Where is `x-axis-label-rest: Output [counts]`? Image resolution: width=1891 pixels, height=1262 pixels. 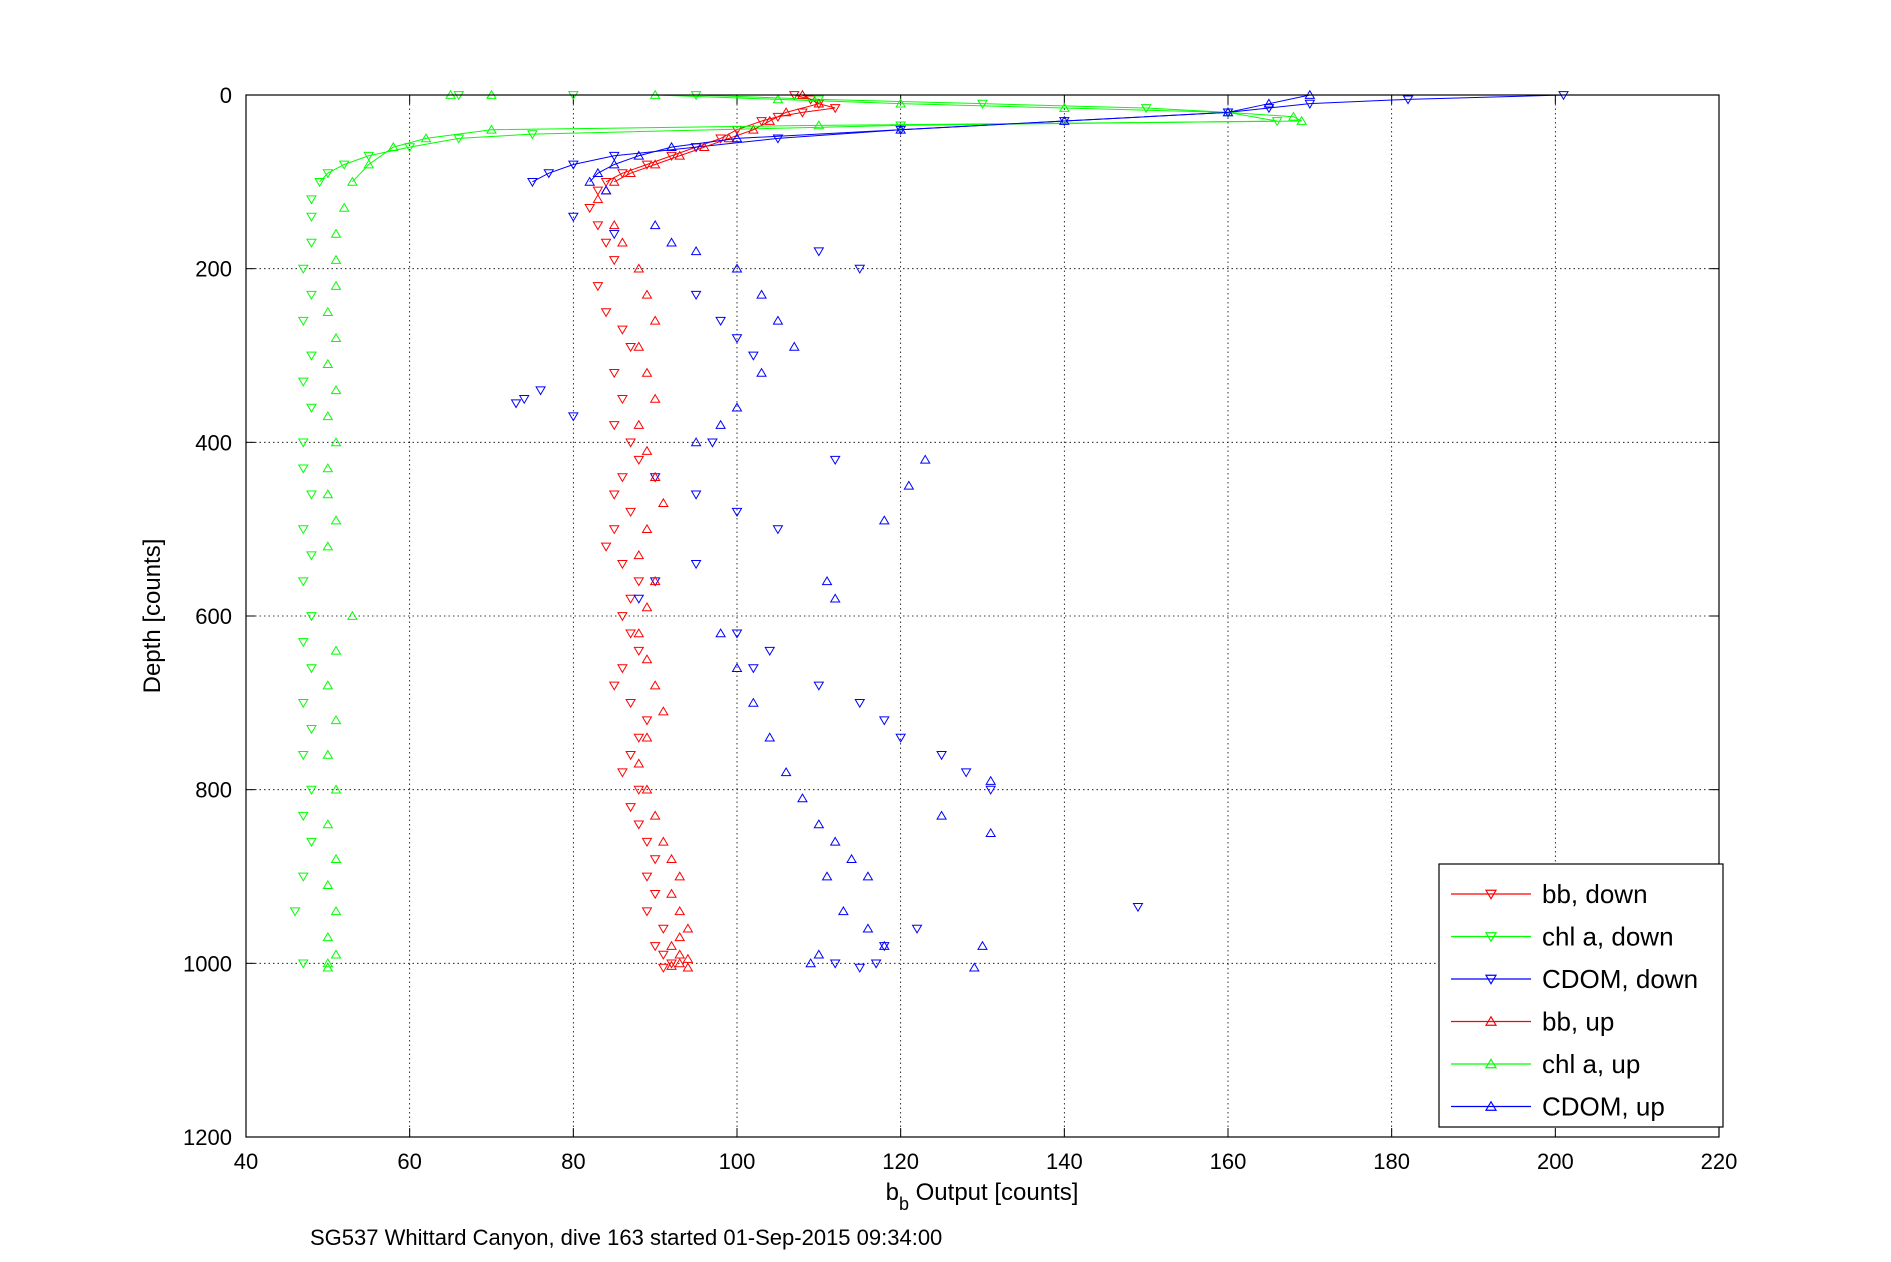 x-axis-label-rest: Output [counts] is located at coordinates (993, 1192).